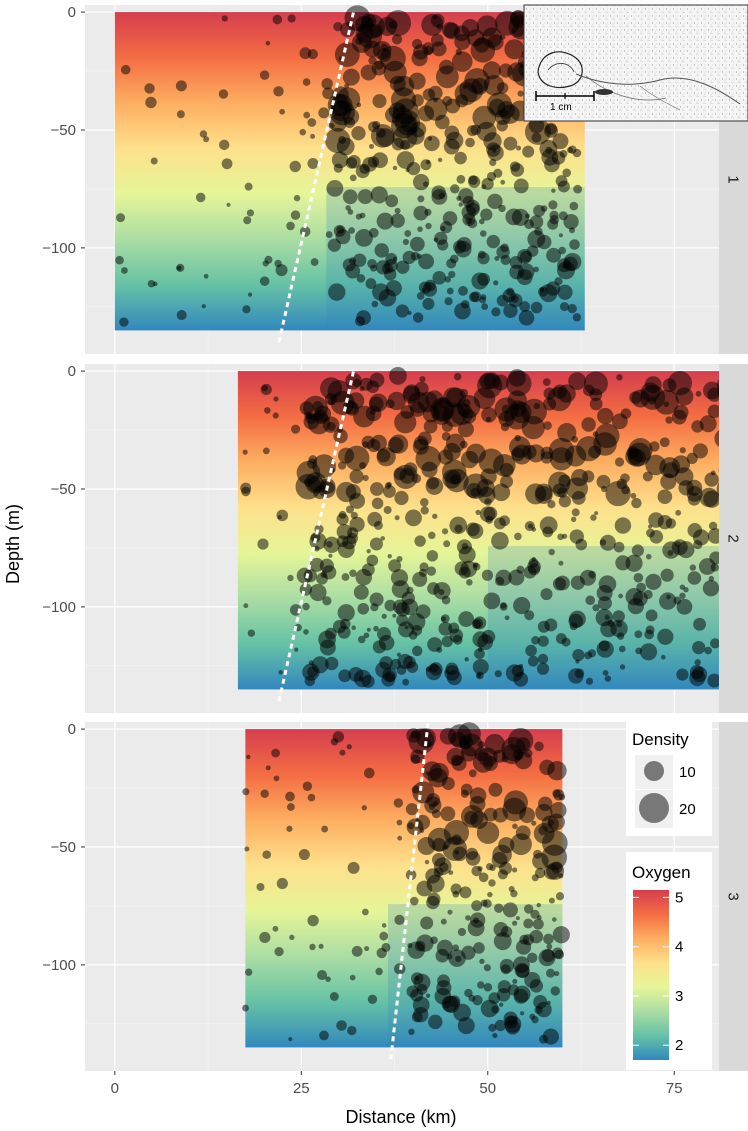 This screenshot has width=748, height=1131. I want to click on x-axis-ticks: 0 25 50 75, so click(397, 1084).